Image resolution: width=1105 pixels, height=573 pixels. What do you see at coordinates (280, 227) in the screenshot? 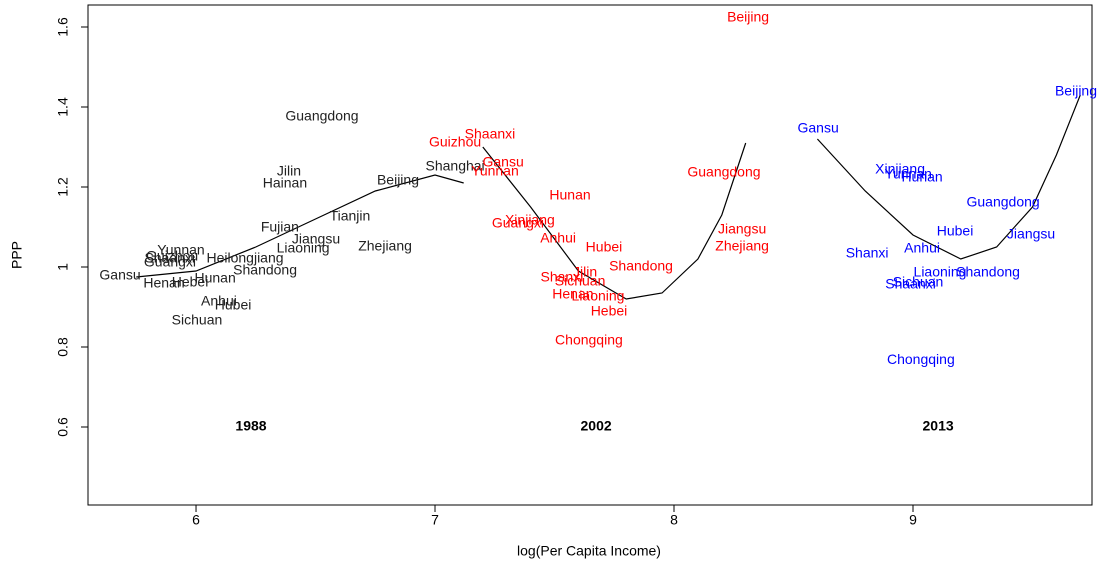
I see `province-label: Fujian` at bounding box center [280, 227].